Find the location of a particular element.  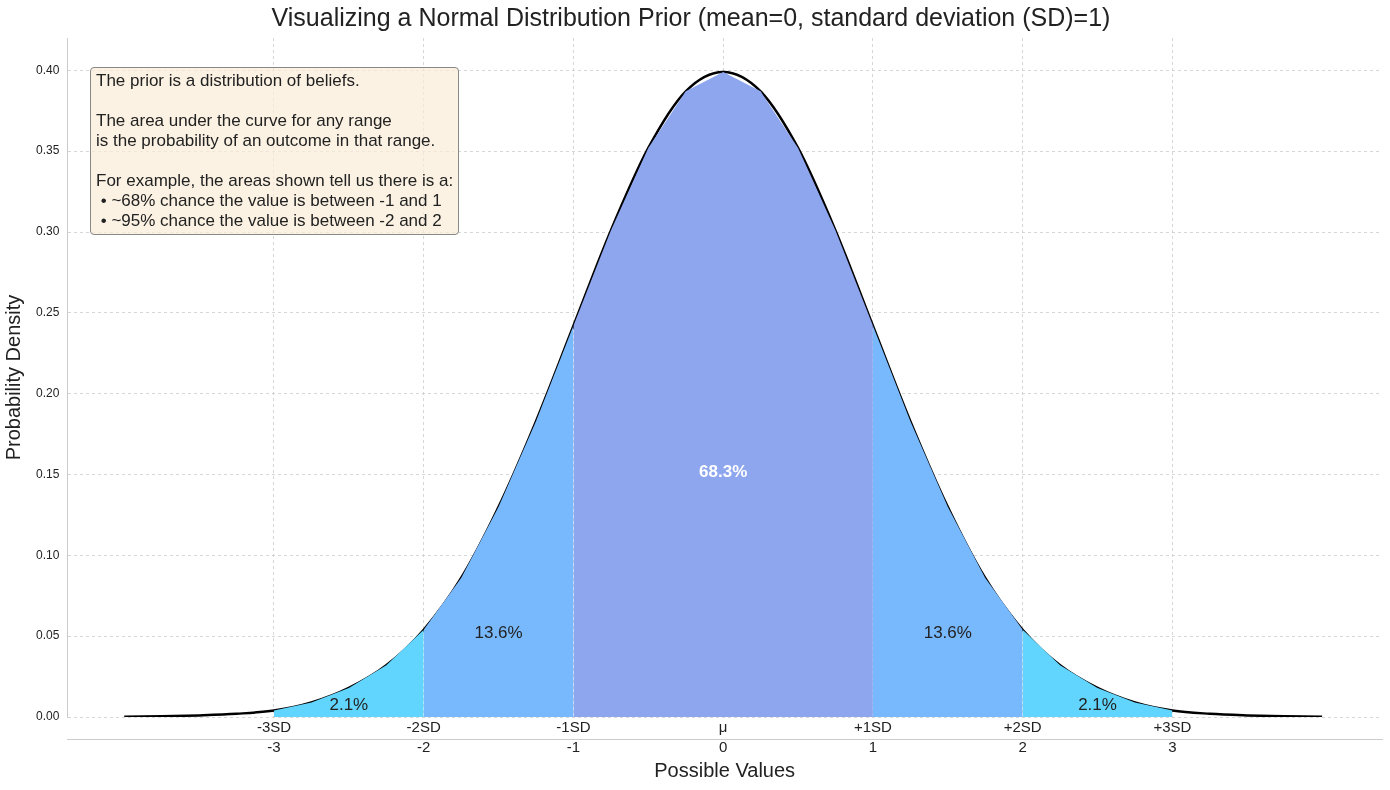

chart-title: Visualizing a Normal Distribution Prior (mean=0, standard deviation (SD)=1) is located at coordinates (691, 16).